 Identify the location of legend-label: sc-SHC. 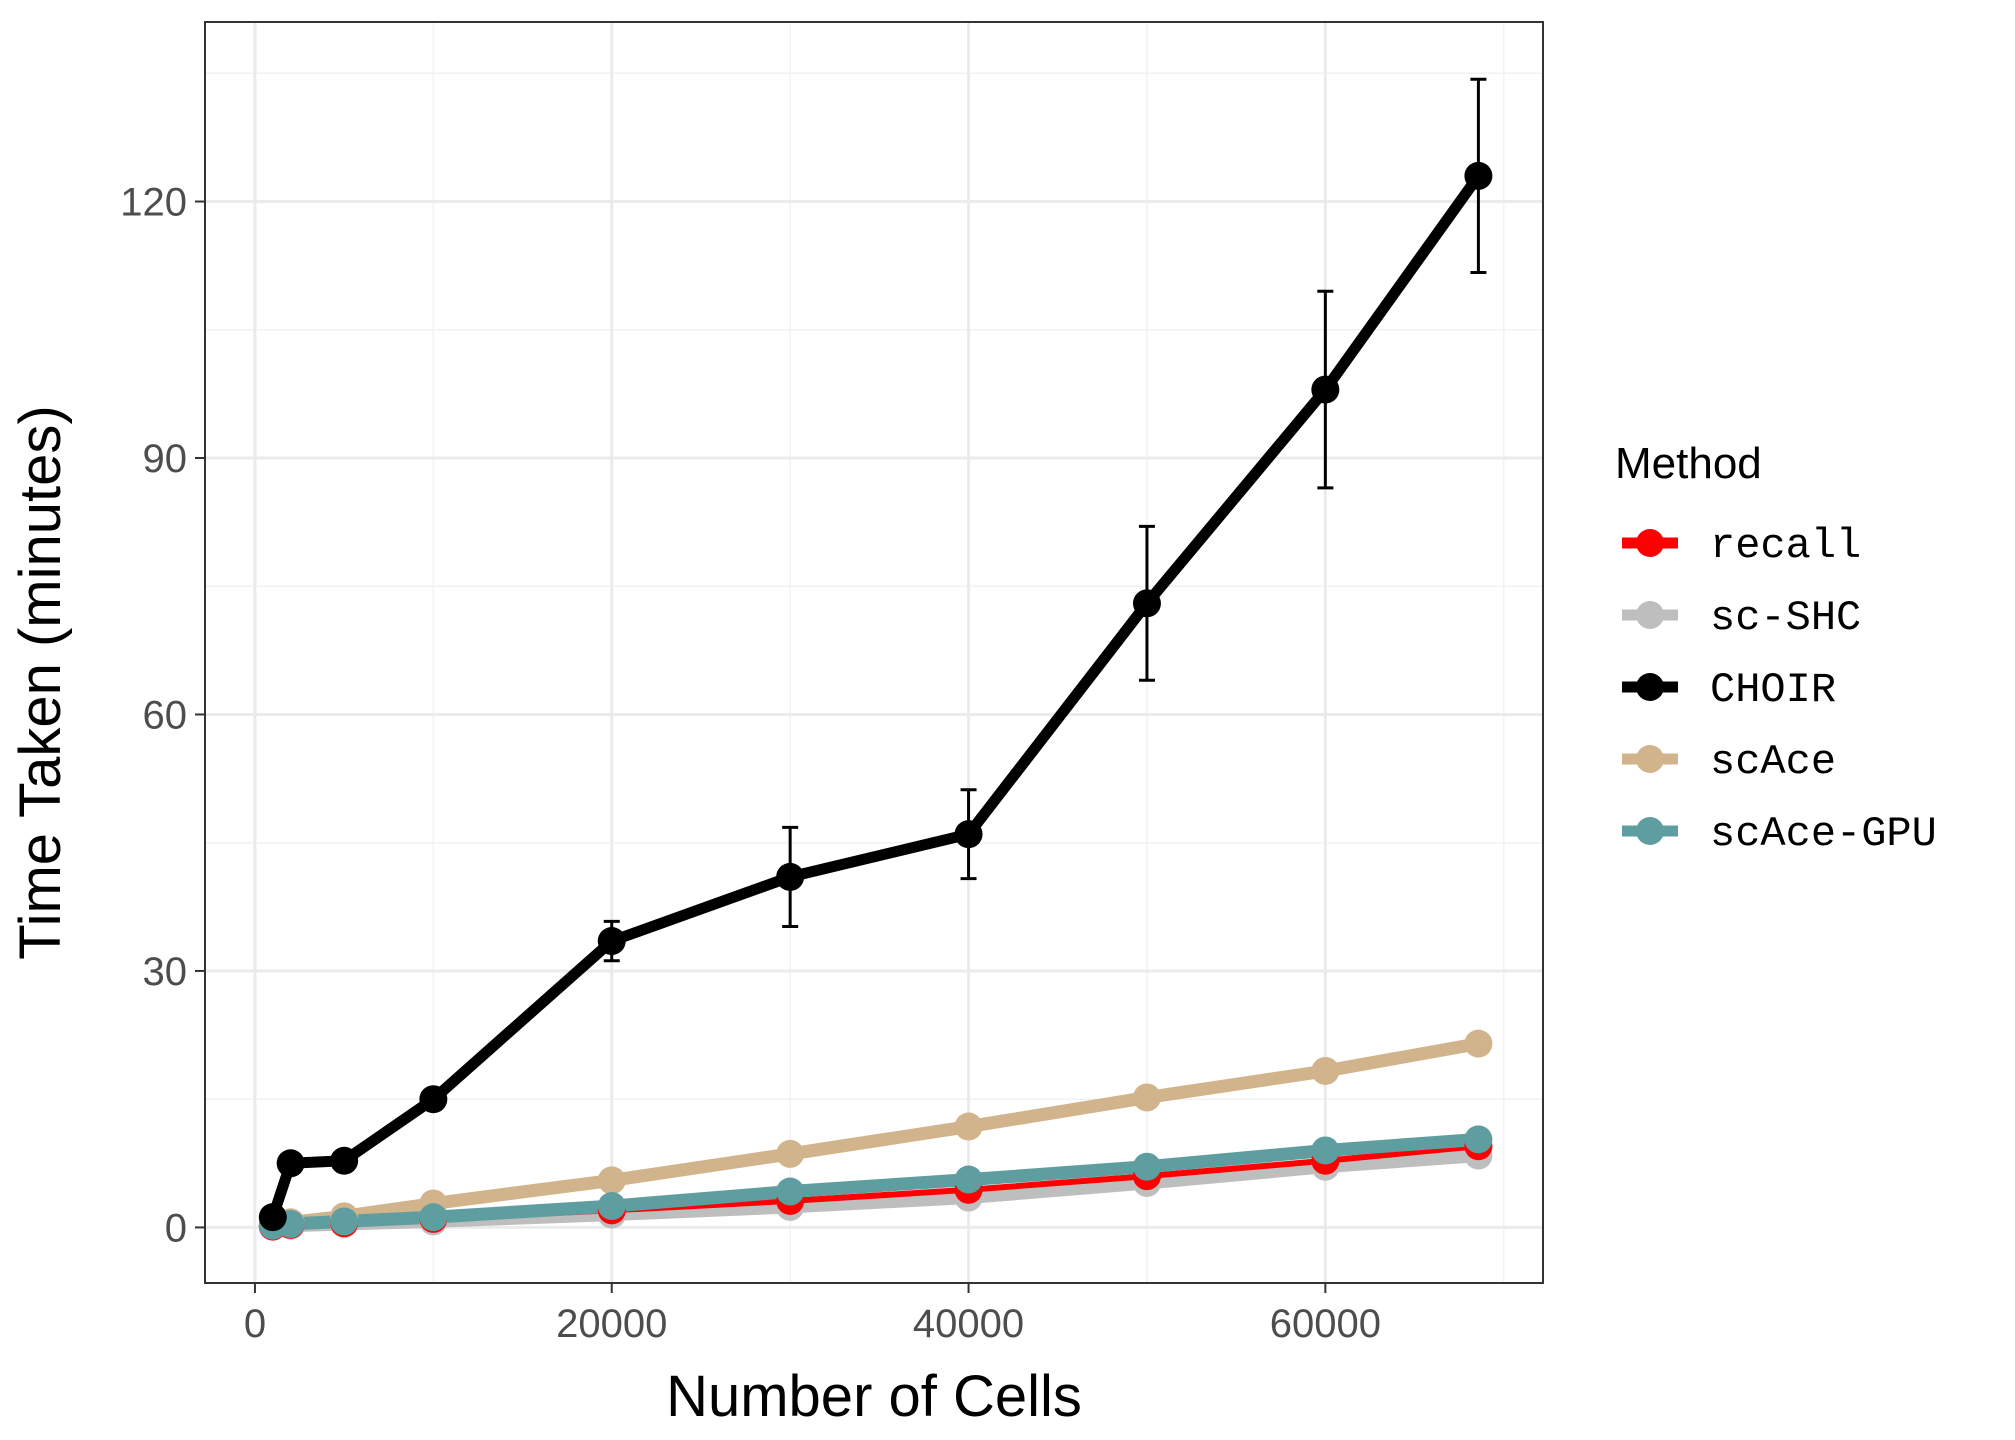
(1785, 618).